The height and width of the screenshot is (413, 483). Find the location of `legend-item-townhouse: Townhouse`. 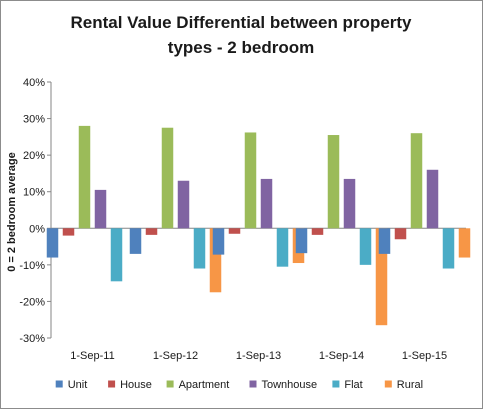

legend-item-townhouse: Townhouse is located at coordinates (283, 385).